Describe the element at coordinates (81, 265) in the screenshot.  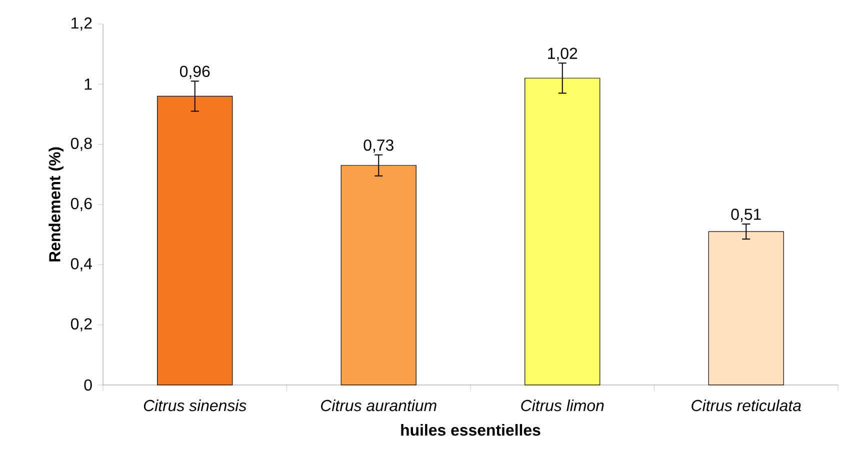
I see `y-tick-label: 0,4` at that location.